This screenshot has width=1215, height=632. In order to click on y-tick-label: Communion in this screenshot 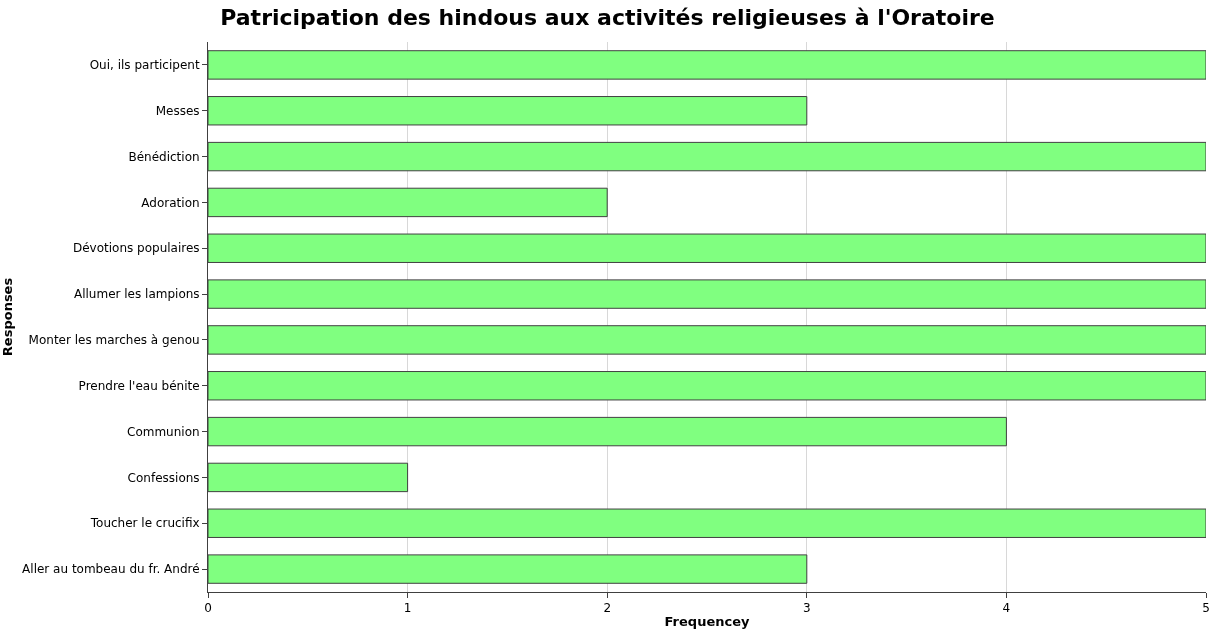, I will do `click(163, 431)`.